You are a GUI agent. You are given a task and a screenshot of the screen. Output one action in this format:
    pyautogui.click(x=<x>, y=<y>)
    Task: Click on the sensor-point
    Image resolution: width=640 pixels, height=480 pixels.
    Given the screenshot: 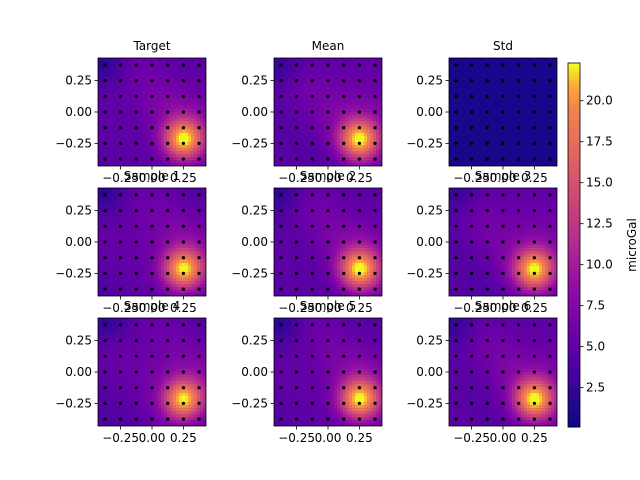 What is the action you would take?
    pyautogui.click(x=168, y=112)
    